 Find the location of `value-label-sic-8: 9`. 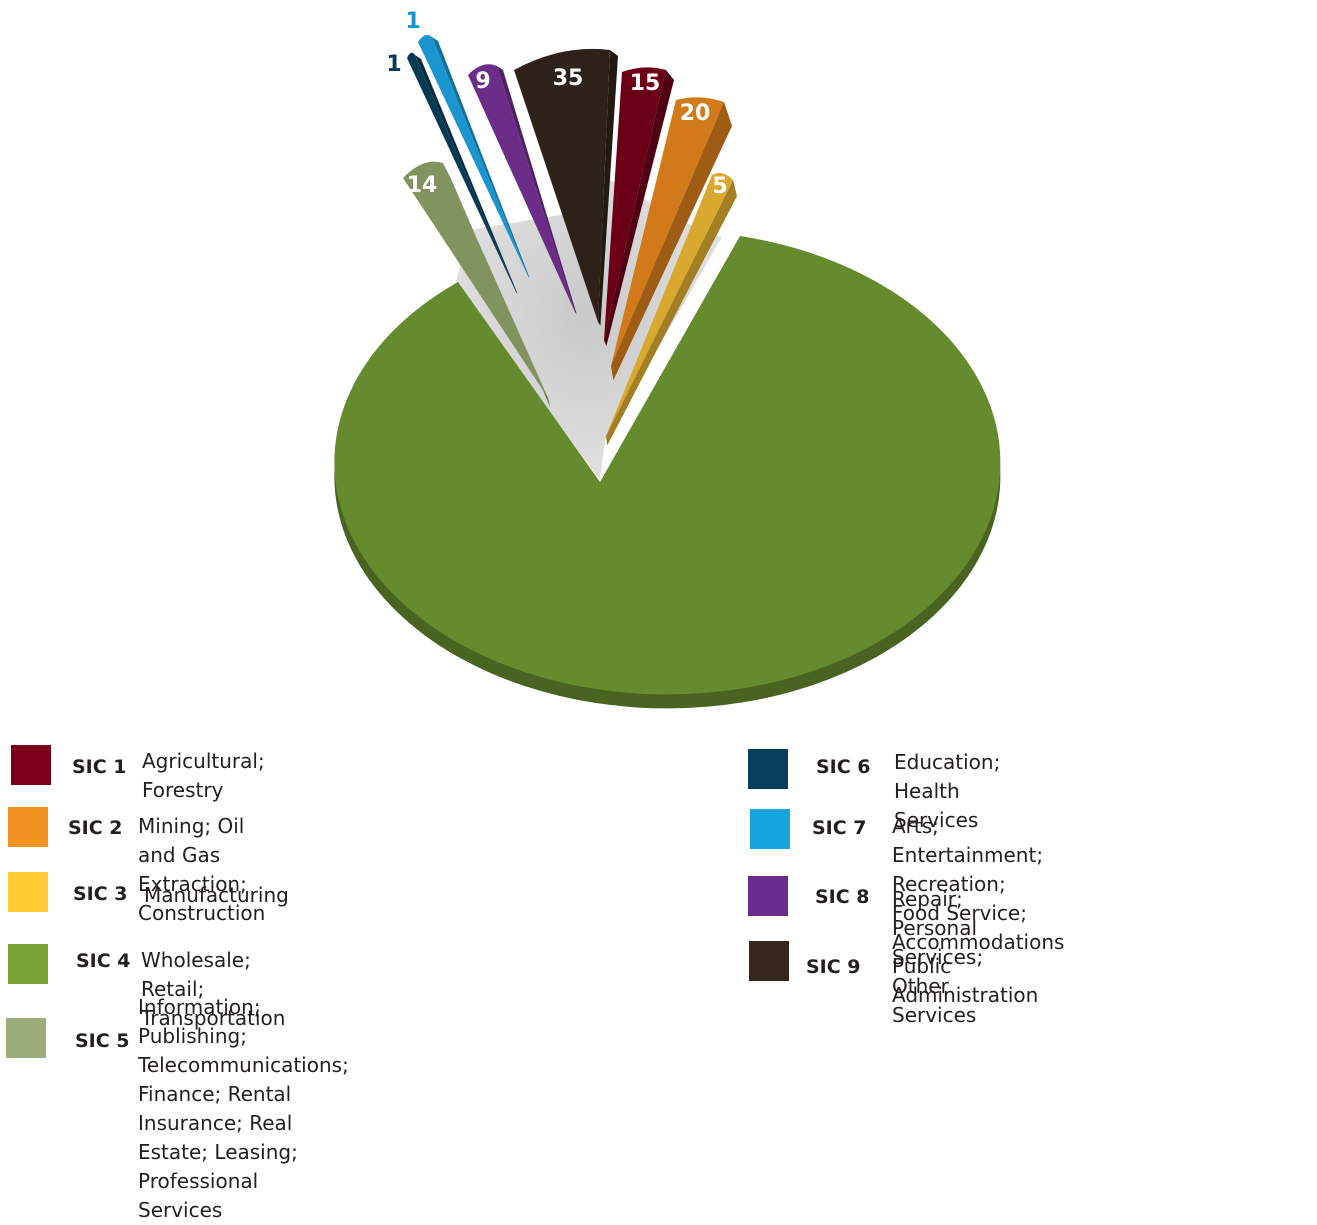

value-label-sic-8: 9 is located at coordinates (482, 81).